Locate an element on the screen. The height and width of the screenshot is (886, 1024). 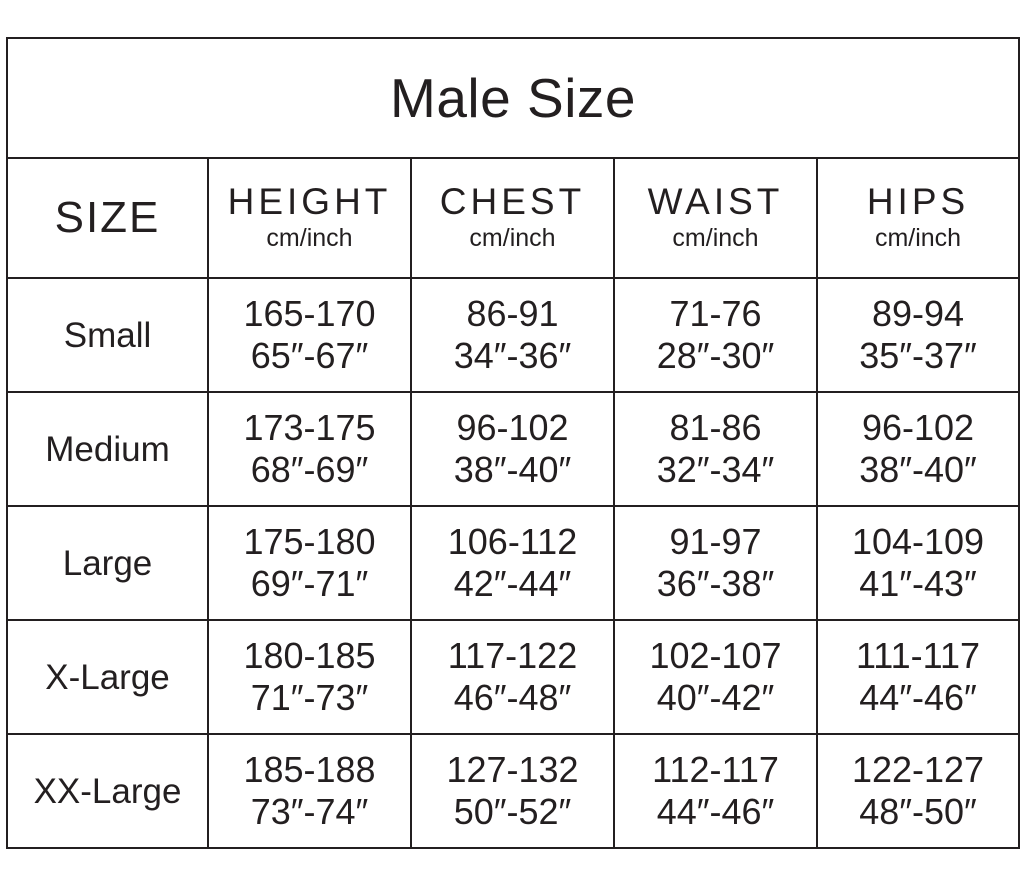
column-header-chest-label: CHEST is located at coordinates (512, 202).